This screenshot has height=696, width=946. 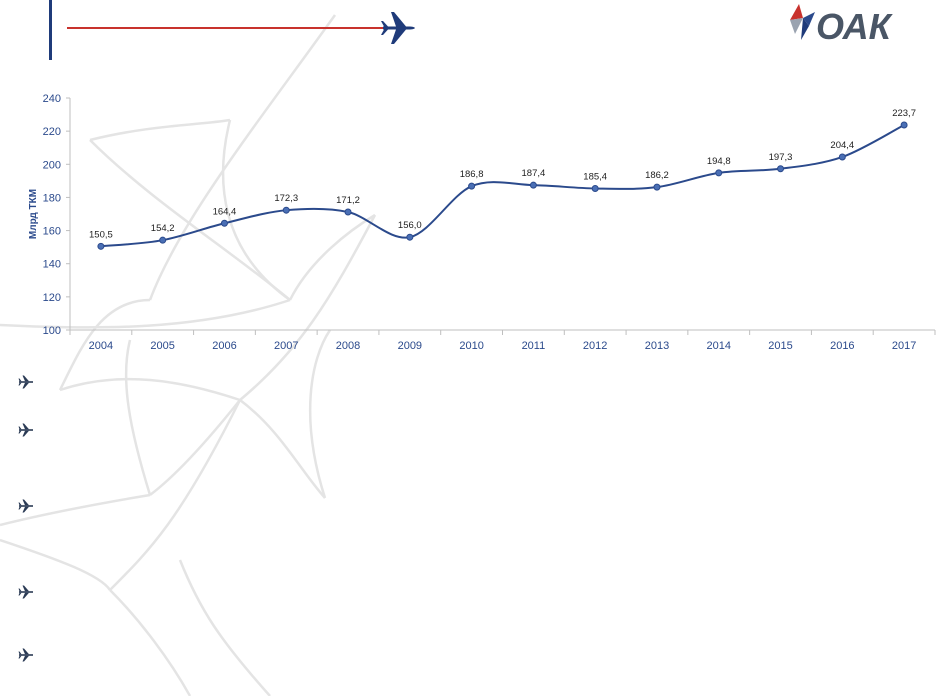 I want to click on header-red-line, so click(x=228, y=28).